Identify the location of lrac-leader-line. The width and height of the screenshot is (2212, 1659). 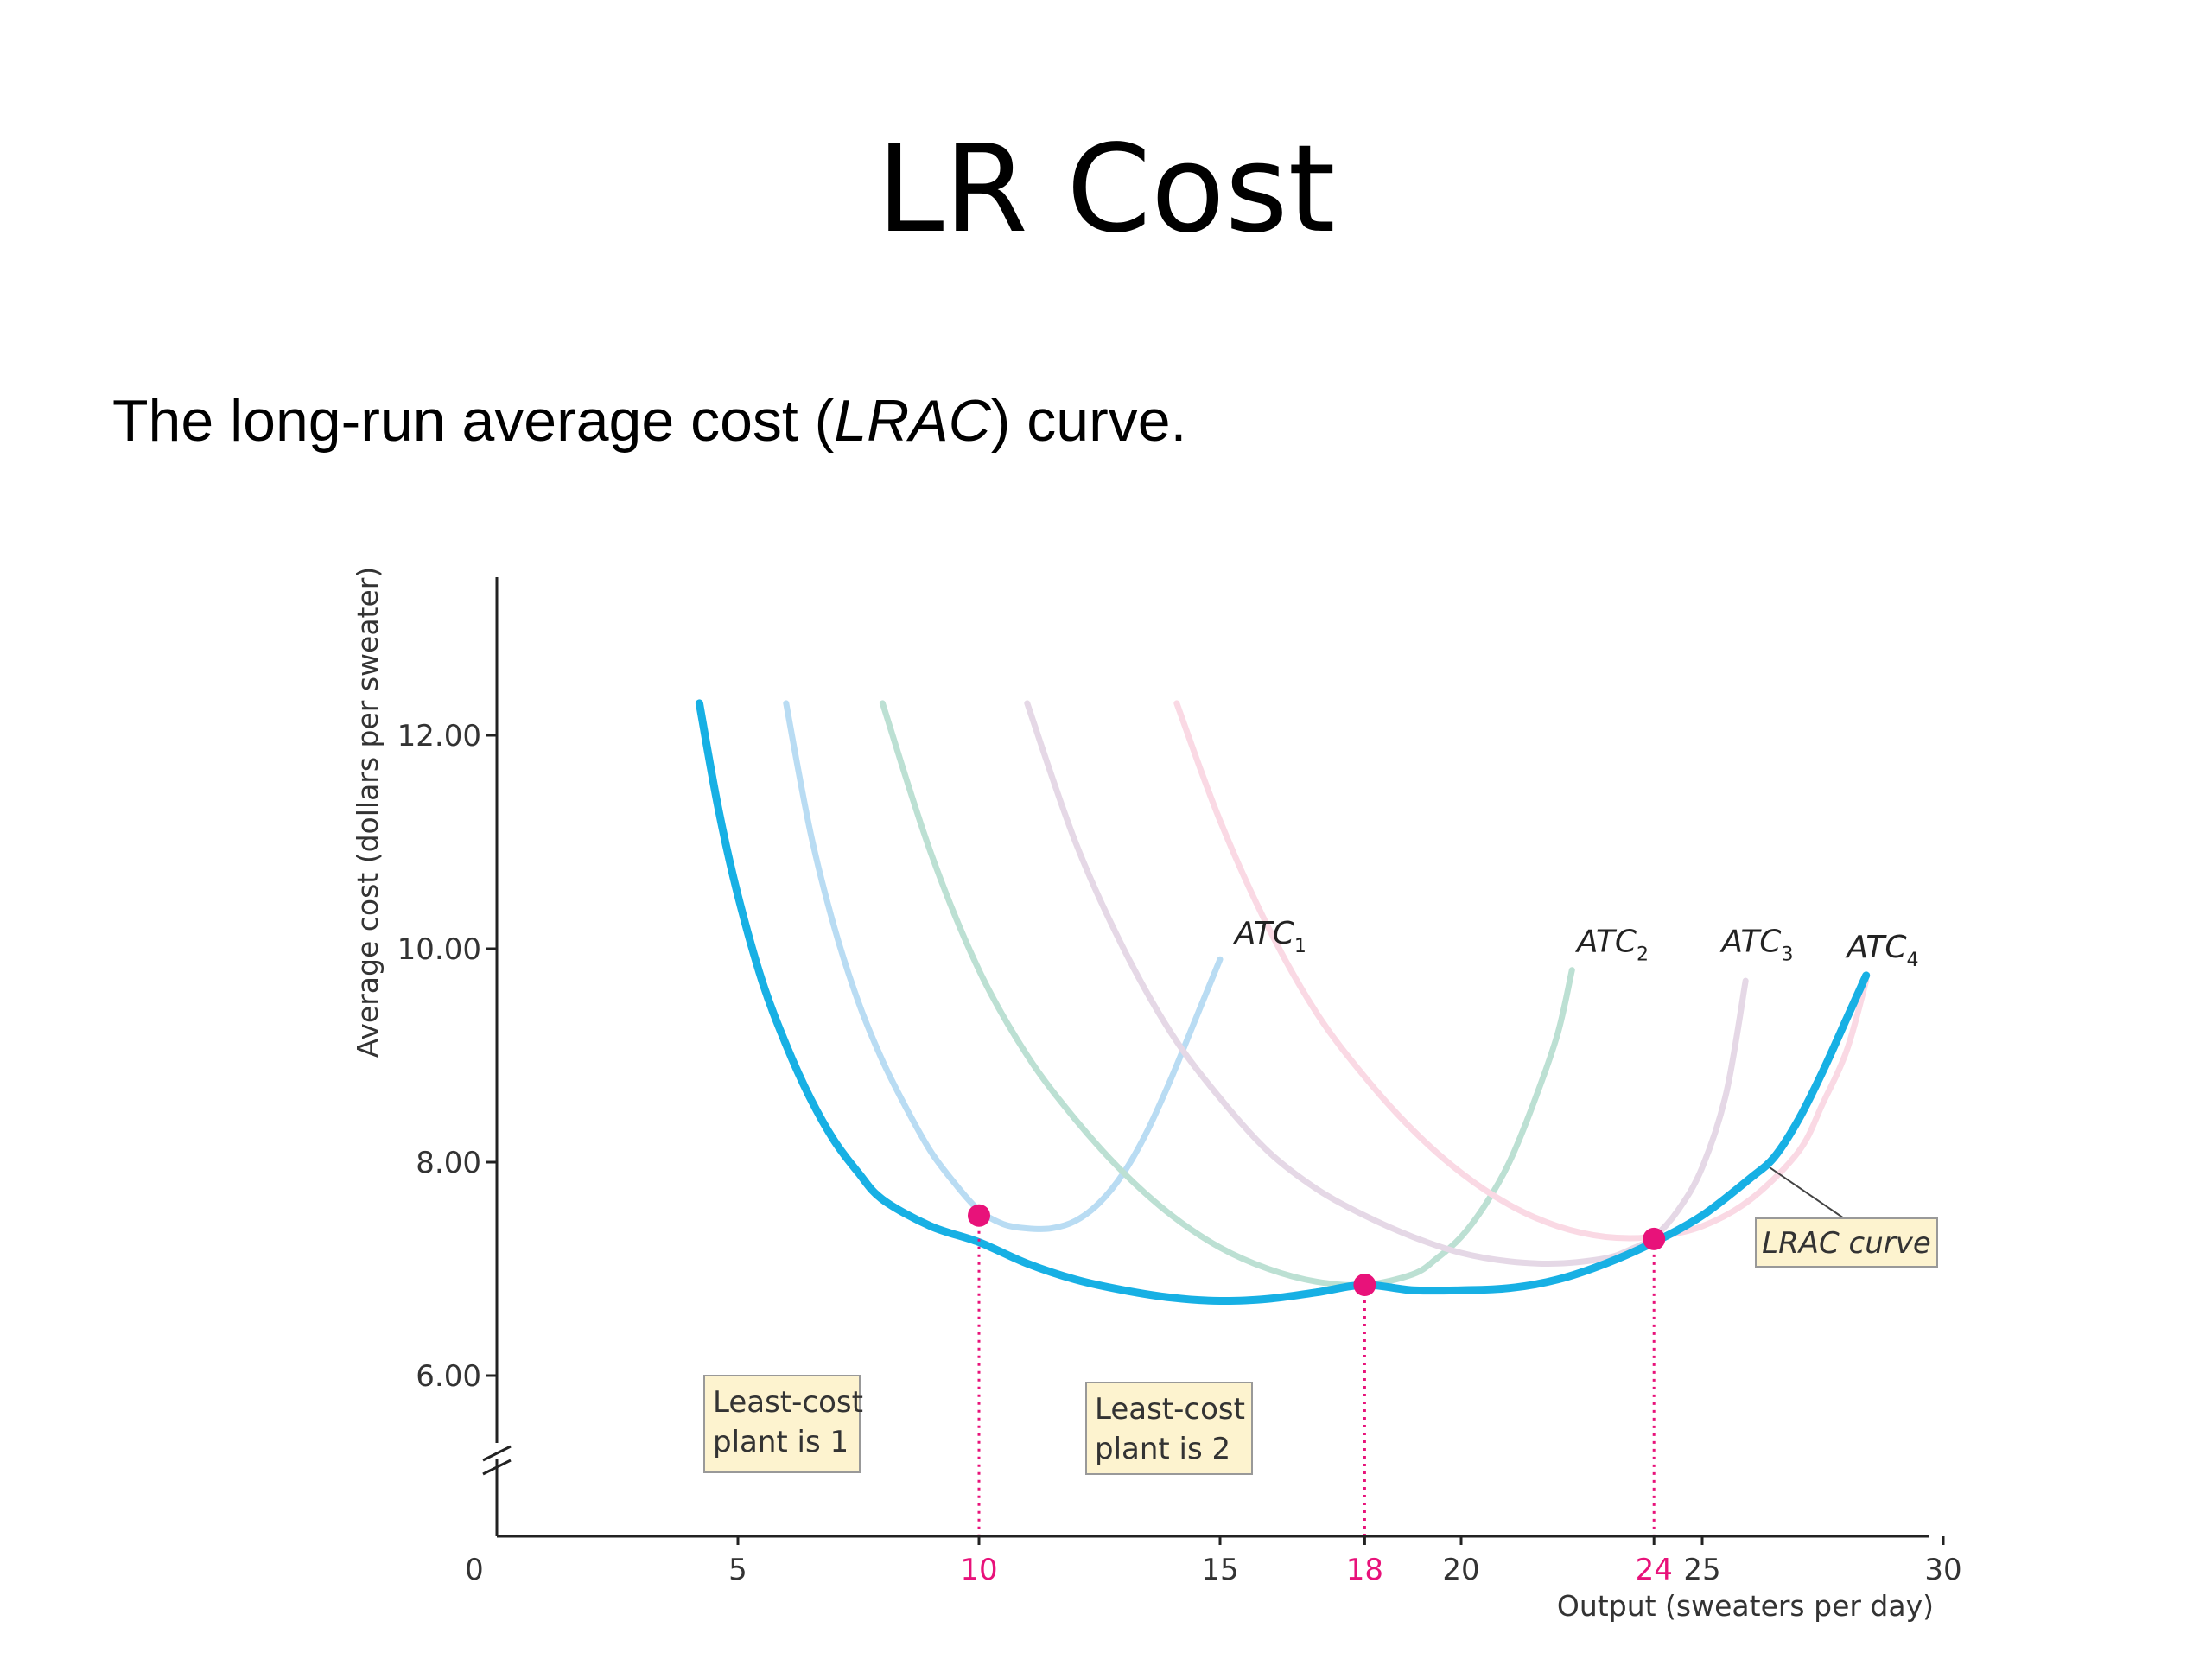
(1808, 1193).